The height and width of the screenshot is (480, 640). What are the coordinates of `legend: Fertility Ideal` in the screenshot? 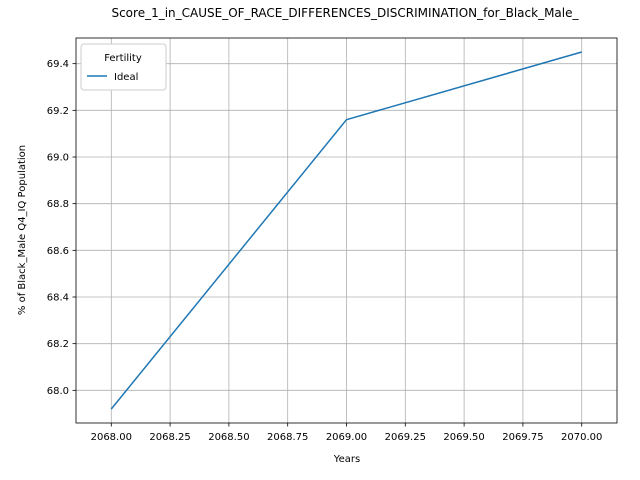 It's located at (123, 67).